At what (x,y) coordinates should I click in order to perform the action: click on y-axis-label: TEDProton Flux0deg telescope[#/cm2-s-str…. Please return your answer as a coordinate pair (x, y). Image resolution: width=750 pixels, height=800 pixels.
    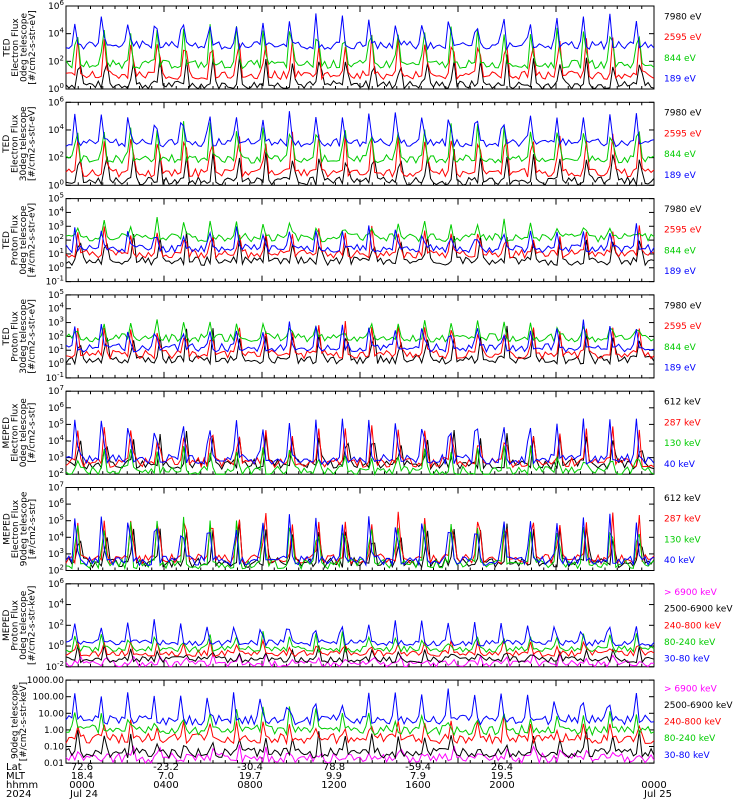
    Looking at the image, I should click on (20, 240).